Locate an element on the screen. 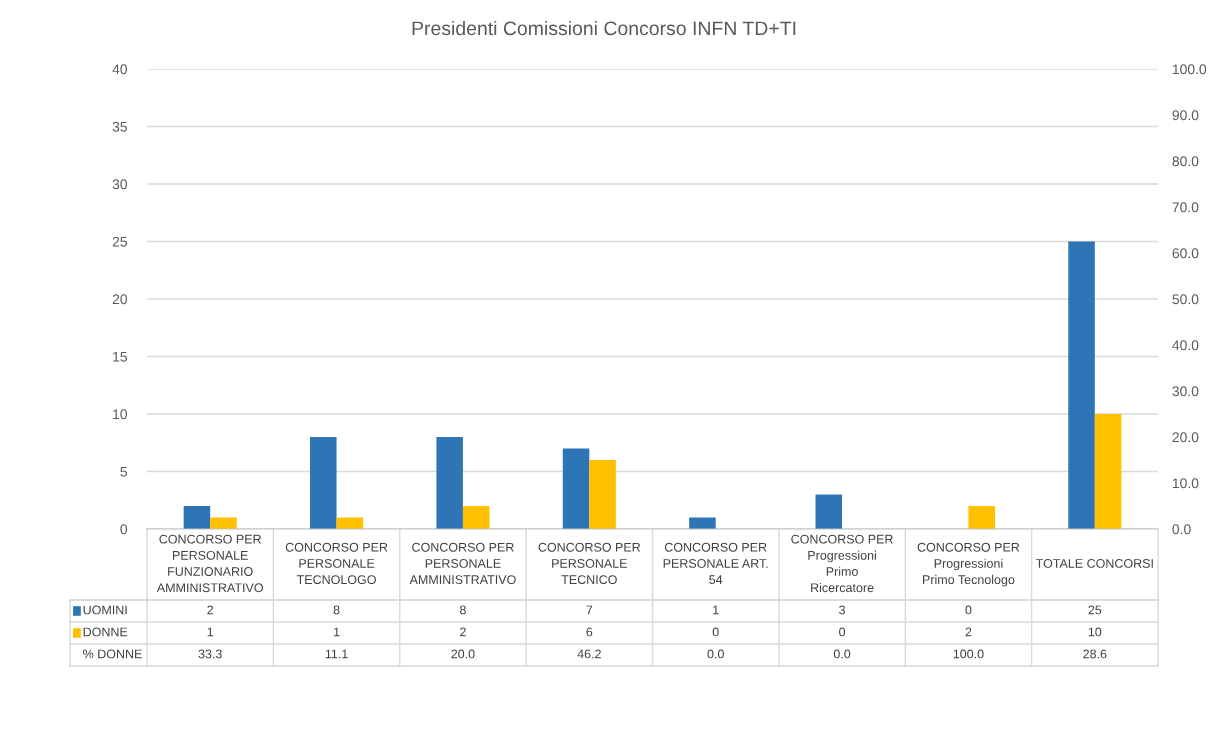 The image size is (1208, 736). y2-tick-label: 40.0 is located at coordinates (1185, 345).